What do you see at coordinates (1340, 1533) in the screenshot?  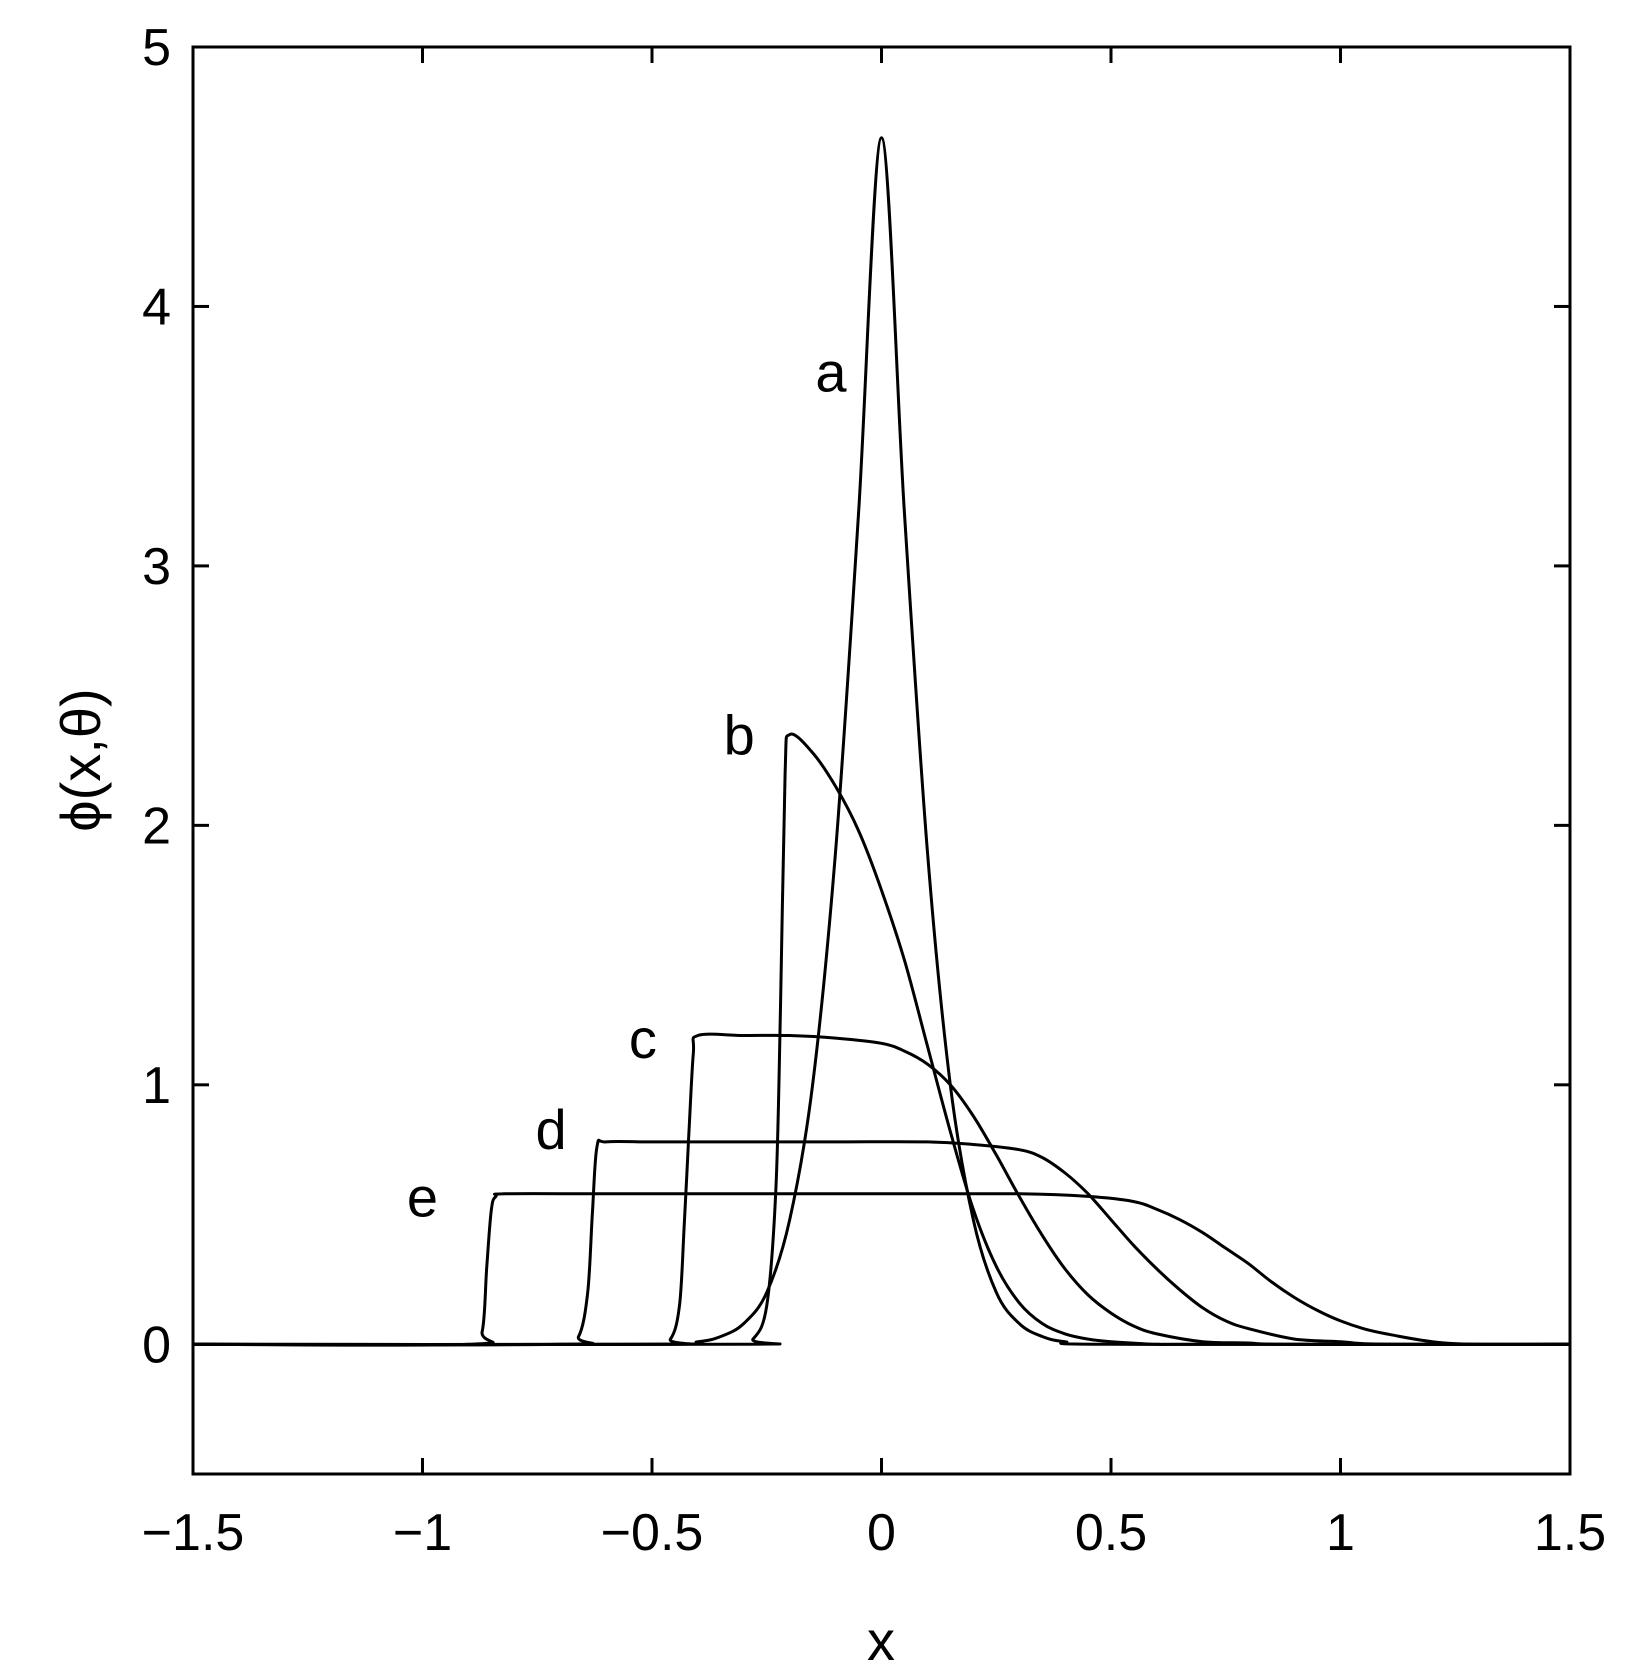 I see `x-tick-label: 1` at bounding box center [1340, 1533].